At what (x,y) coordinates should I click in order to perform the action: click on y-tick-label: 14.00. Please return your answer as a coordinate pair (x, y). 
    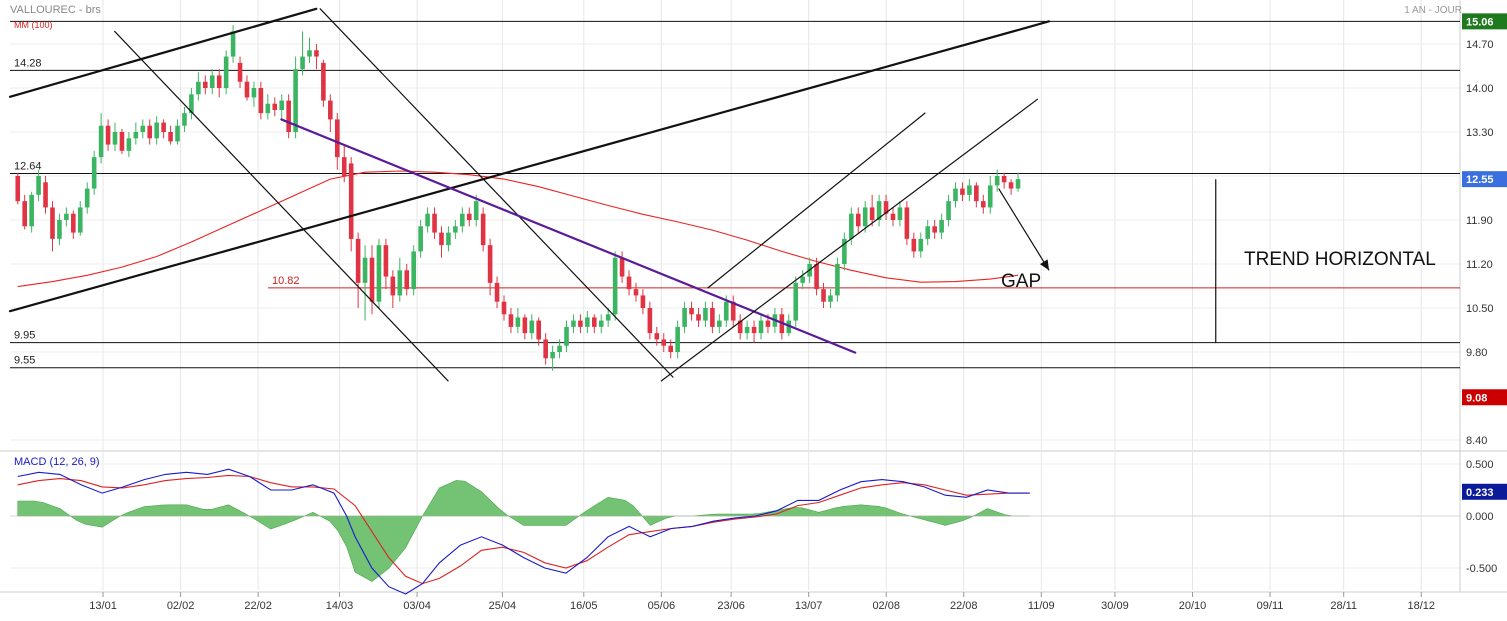
    Looking at the image, I should click on (1480, 89).